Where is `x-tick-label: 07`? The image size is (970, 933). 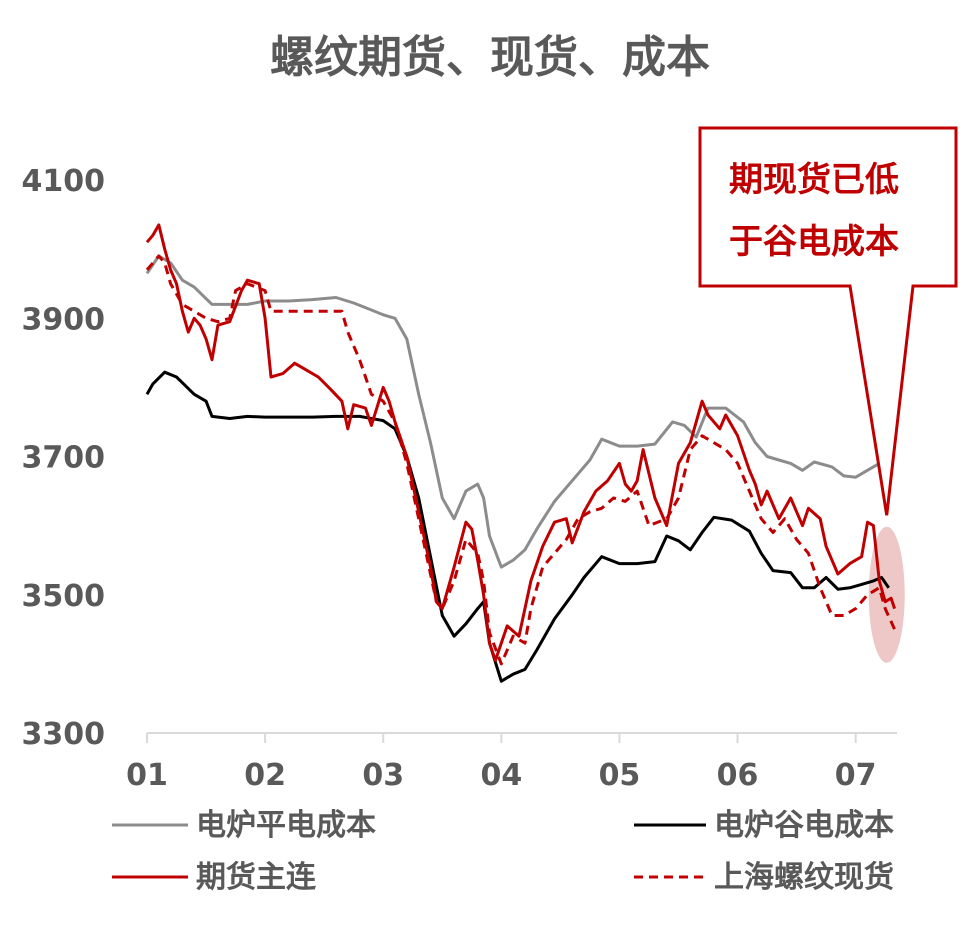
x-tick-label: 07 is located at coordinates (856, 775).